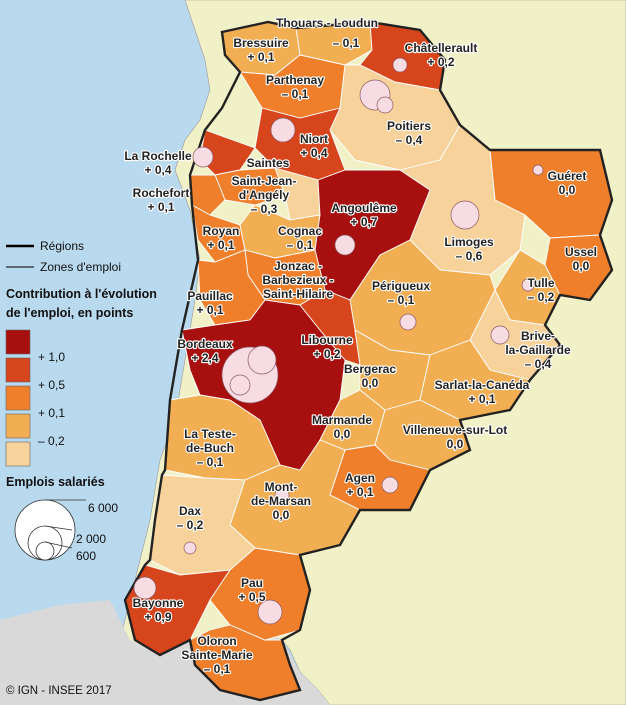 Image resolution: width=626 pixels, height=705 pixels. I want to click on zone-label-line: Bayonne, so click(158, 603).